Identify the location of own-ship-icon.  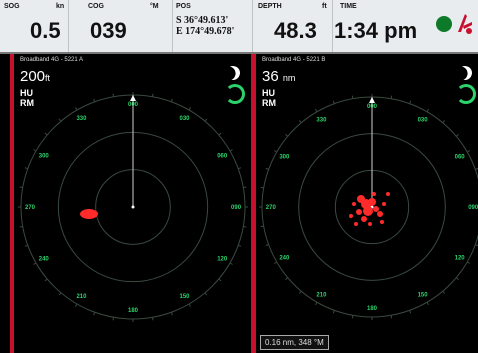
(133, 207).